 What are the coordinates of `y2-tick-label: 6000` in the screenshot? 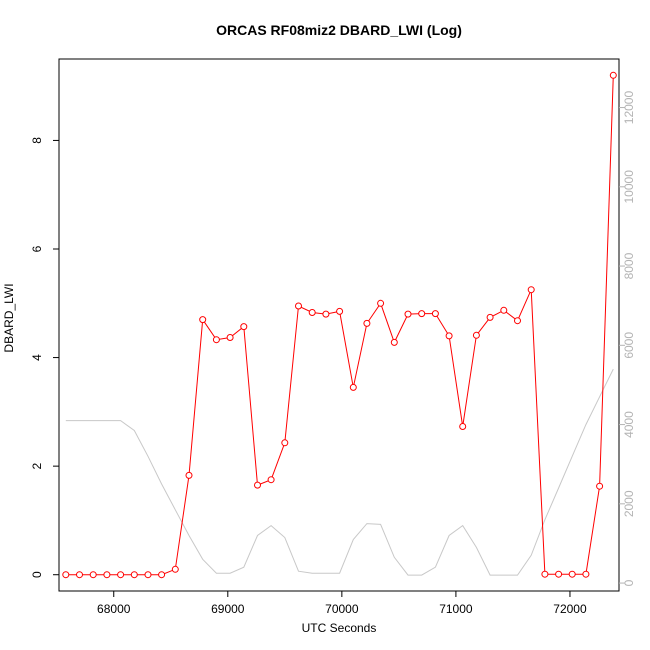 It's located at (629, 345).